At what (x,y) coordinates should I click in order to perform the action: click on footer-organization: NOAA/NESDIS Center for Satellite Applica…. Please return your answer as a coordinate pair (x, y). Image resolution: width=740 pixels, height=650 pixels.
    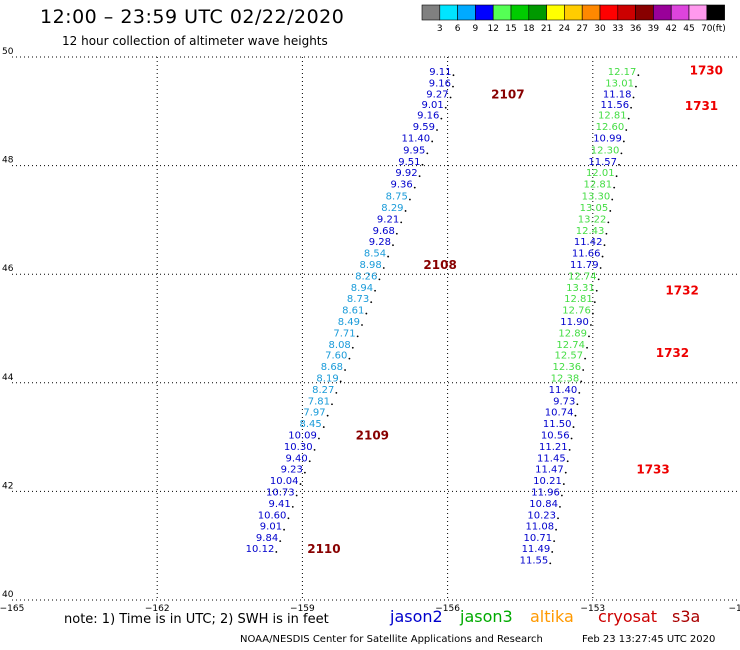
    Looking at the image, I should click on (391, 639).